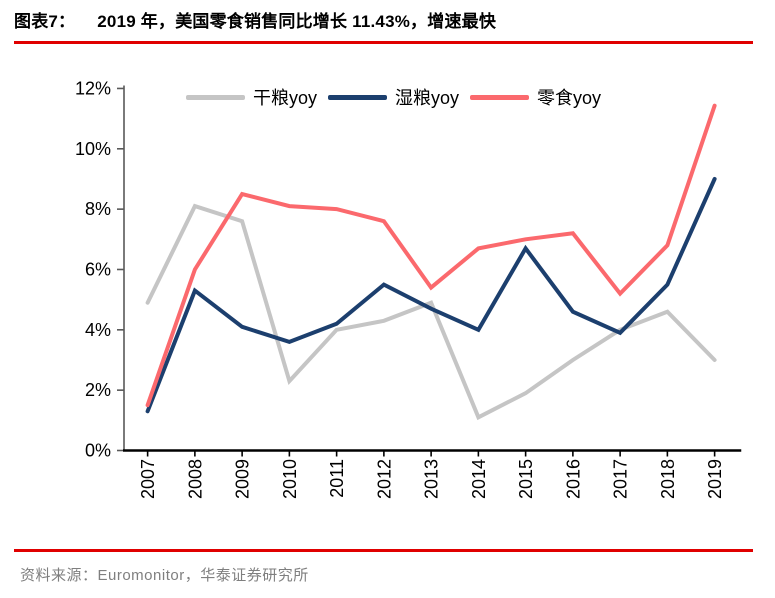  What do you see at coordinates (98, 390) in the screenshot?
I see `y-tick-label: 2%` at bounding box center [98, 390].